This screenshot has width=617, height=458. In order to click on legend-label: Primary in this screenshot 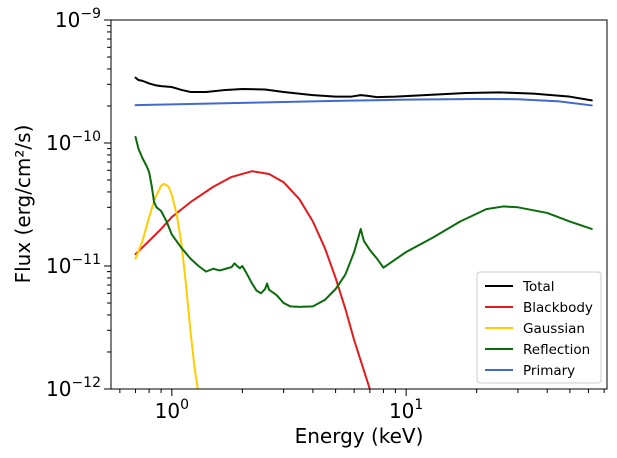, I will do `click(549, 371)`.